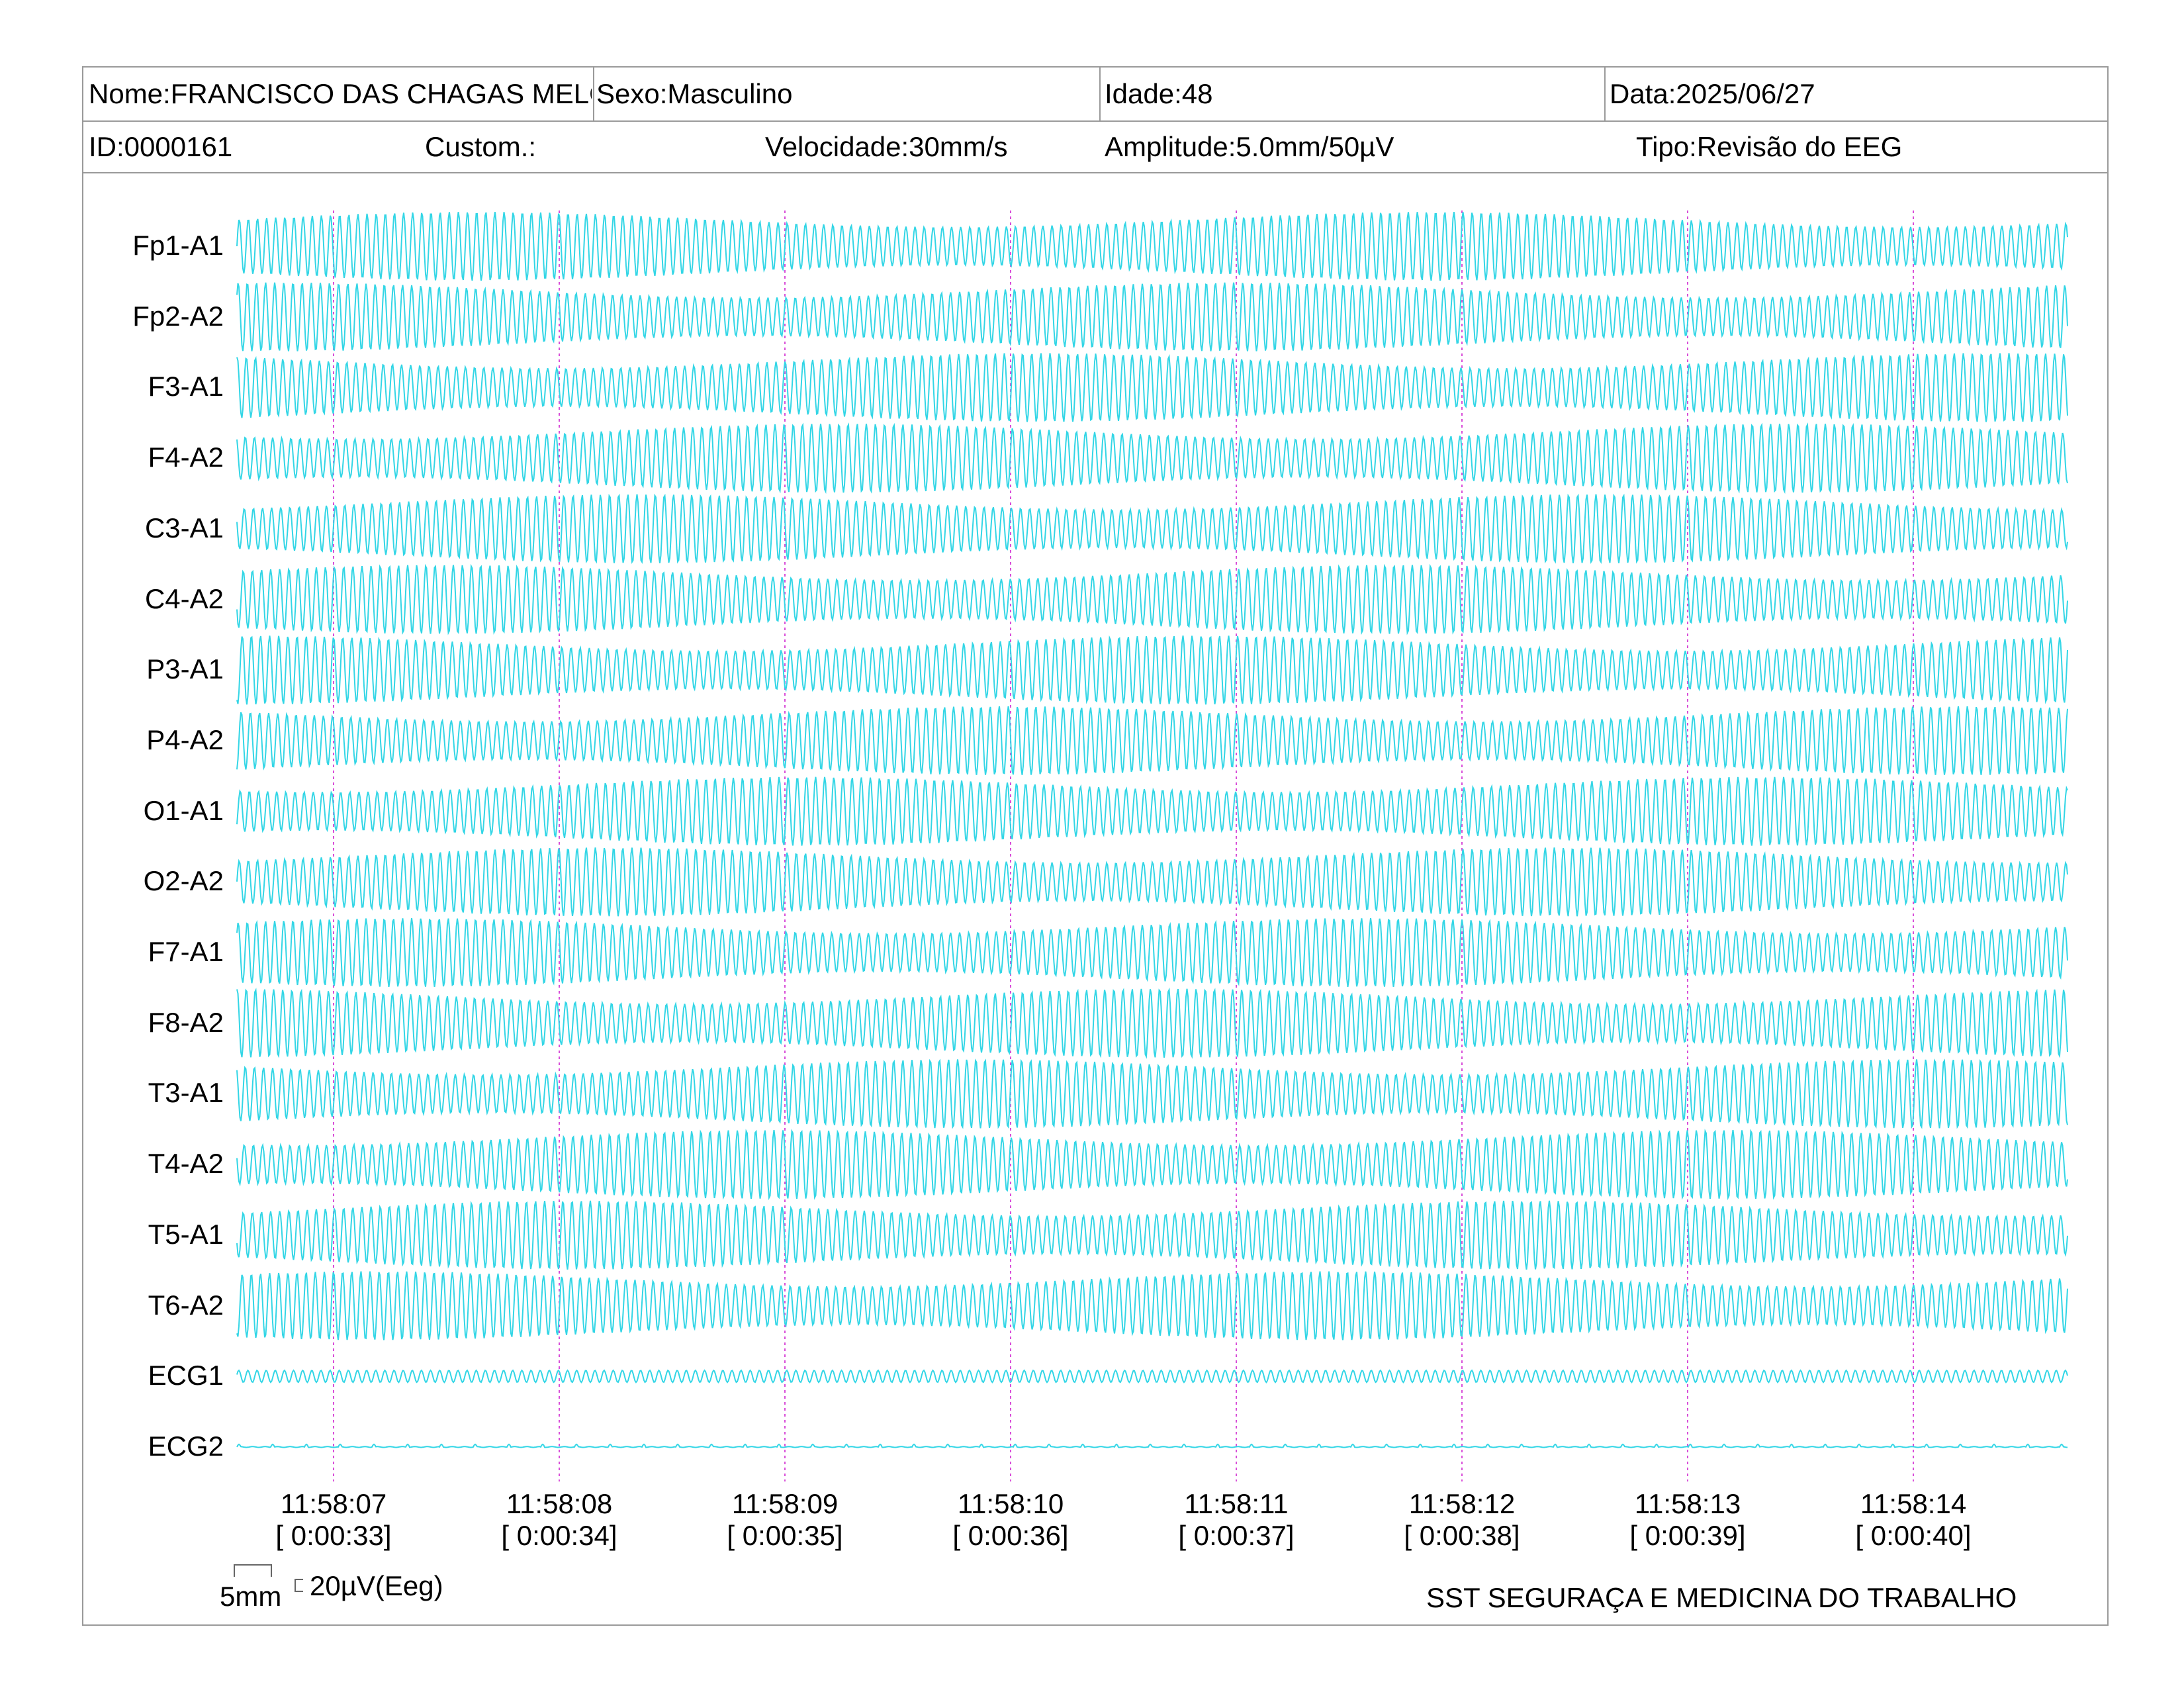  I want to click on elapsed-time: [ 0:00:38], so click(1462, 1535).